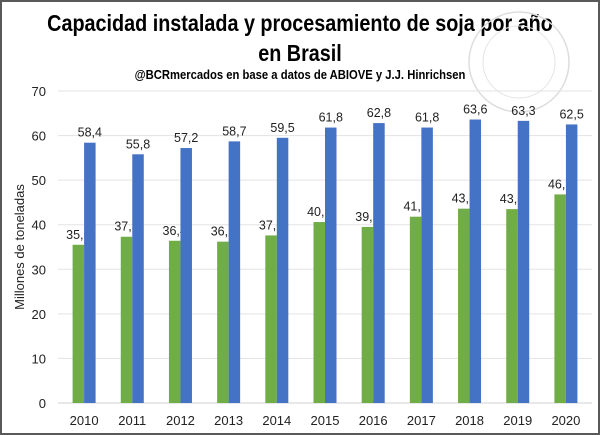 This screenshot has width=600, height=435. Describe the element at coordinates (469, 420) in the screenshot. I see `x-tick-label: 2018` at that location.